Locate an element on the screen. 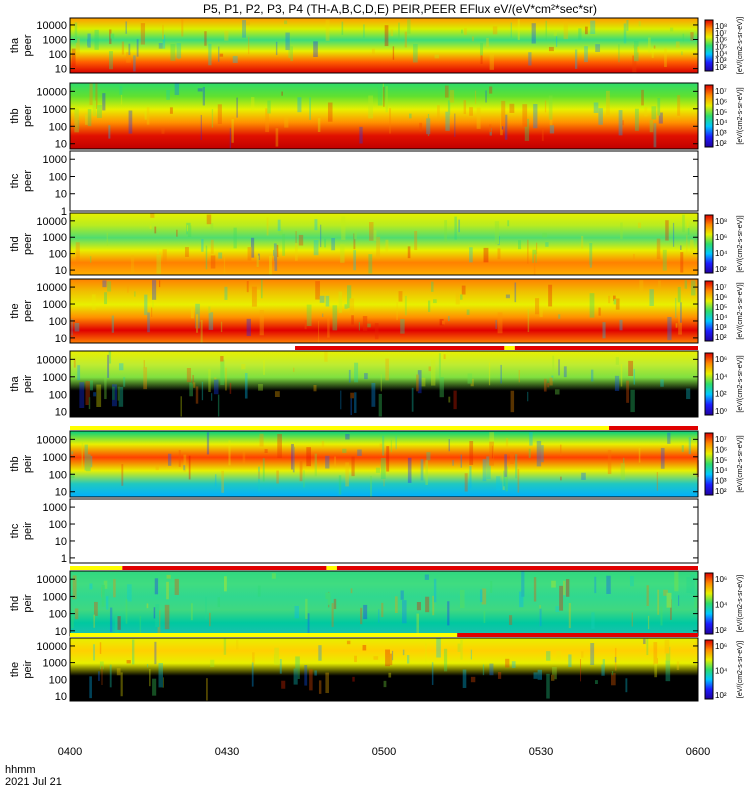 Image resolution: width=750 pixels, height=800 pixels. texture-the-peer is located at coordinates (383, 311).